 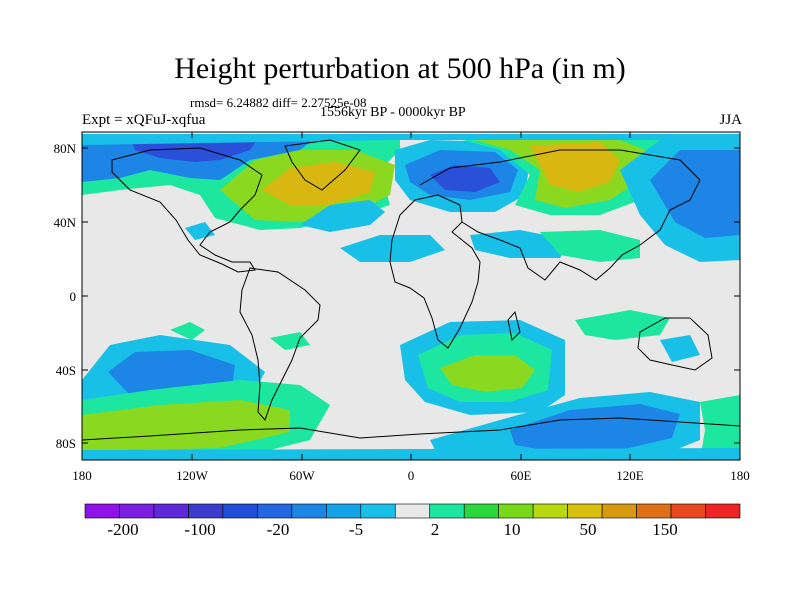 I want to click on lon-tick-label: 0, so click(x=411, y=475).